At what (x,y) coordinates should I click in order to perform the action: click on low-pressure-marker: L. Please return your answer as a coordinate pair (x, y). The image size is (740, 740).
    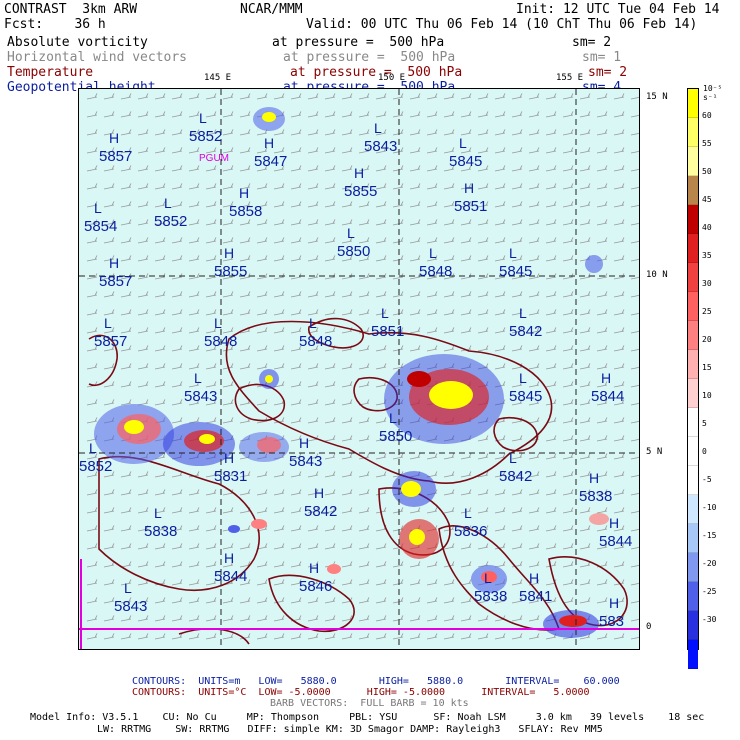
    Looking at the image, I should click on (158, 513).